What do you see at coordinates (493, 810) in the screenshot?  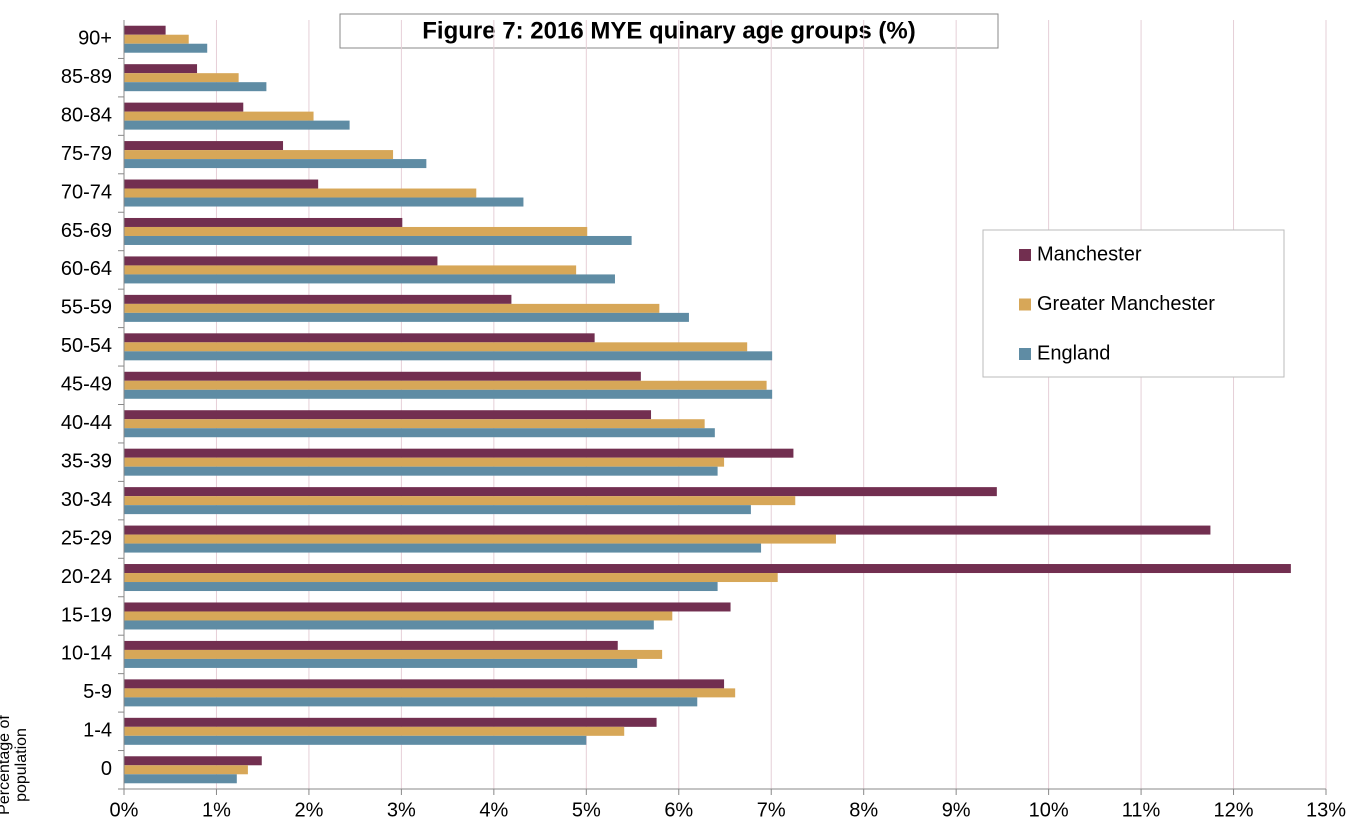 I see `x-tick-label: 4%` at bounding box center [493, 810].